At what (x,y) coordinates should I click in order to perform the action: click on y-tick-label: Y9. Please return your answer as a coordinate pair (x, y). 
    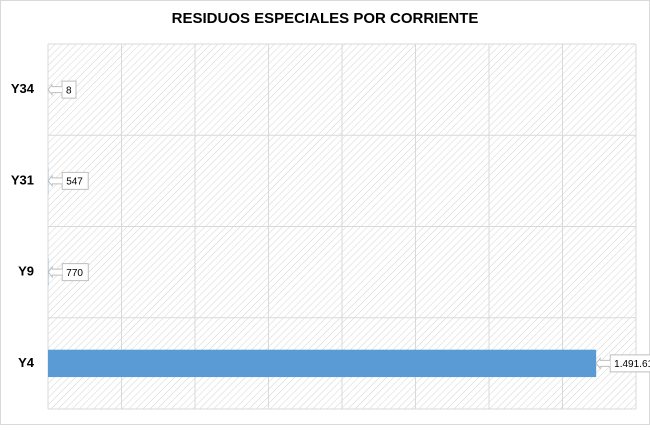
    Looking at the image, I should click on (26, 271).